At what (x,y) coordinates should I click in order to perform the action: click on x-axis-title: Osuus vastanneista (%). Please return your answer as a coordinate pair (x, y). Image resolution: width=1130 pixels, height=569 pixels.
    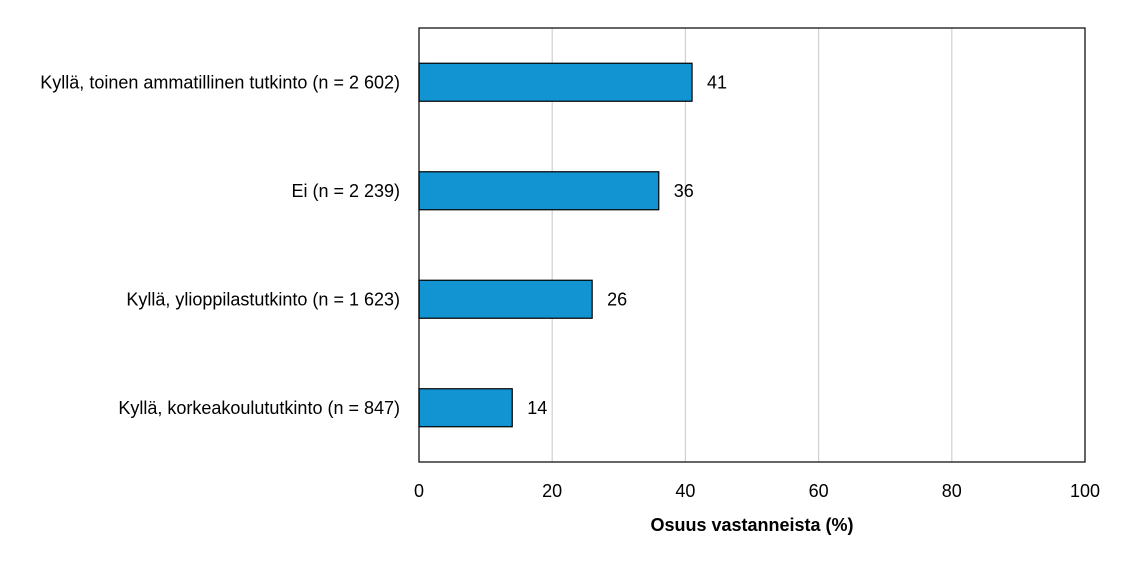
    Looking at the image, I should click on (751, 525).